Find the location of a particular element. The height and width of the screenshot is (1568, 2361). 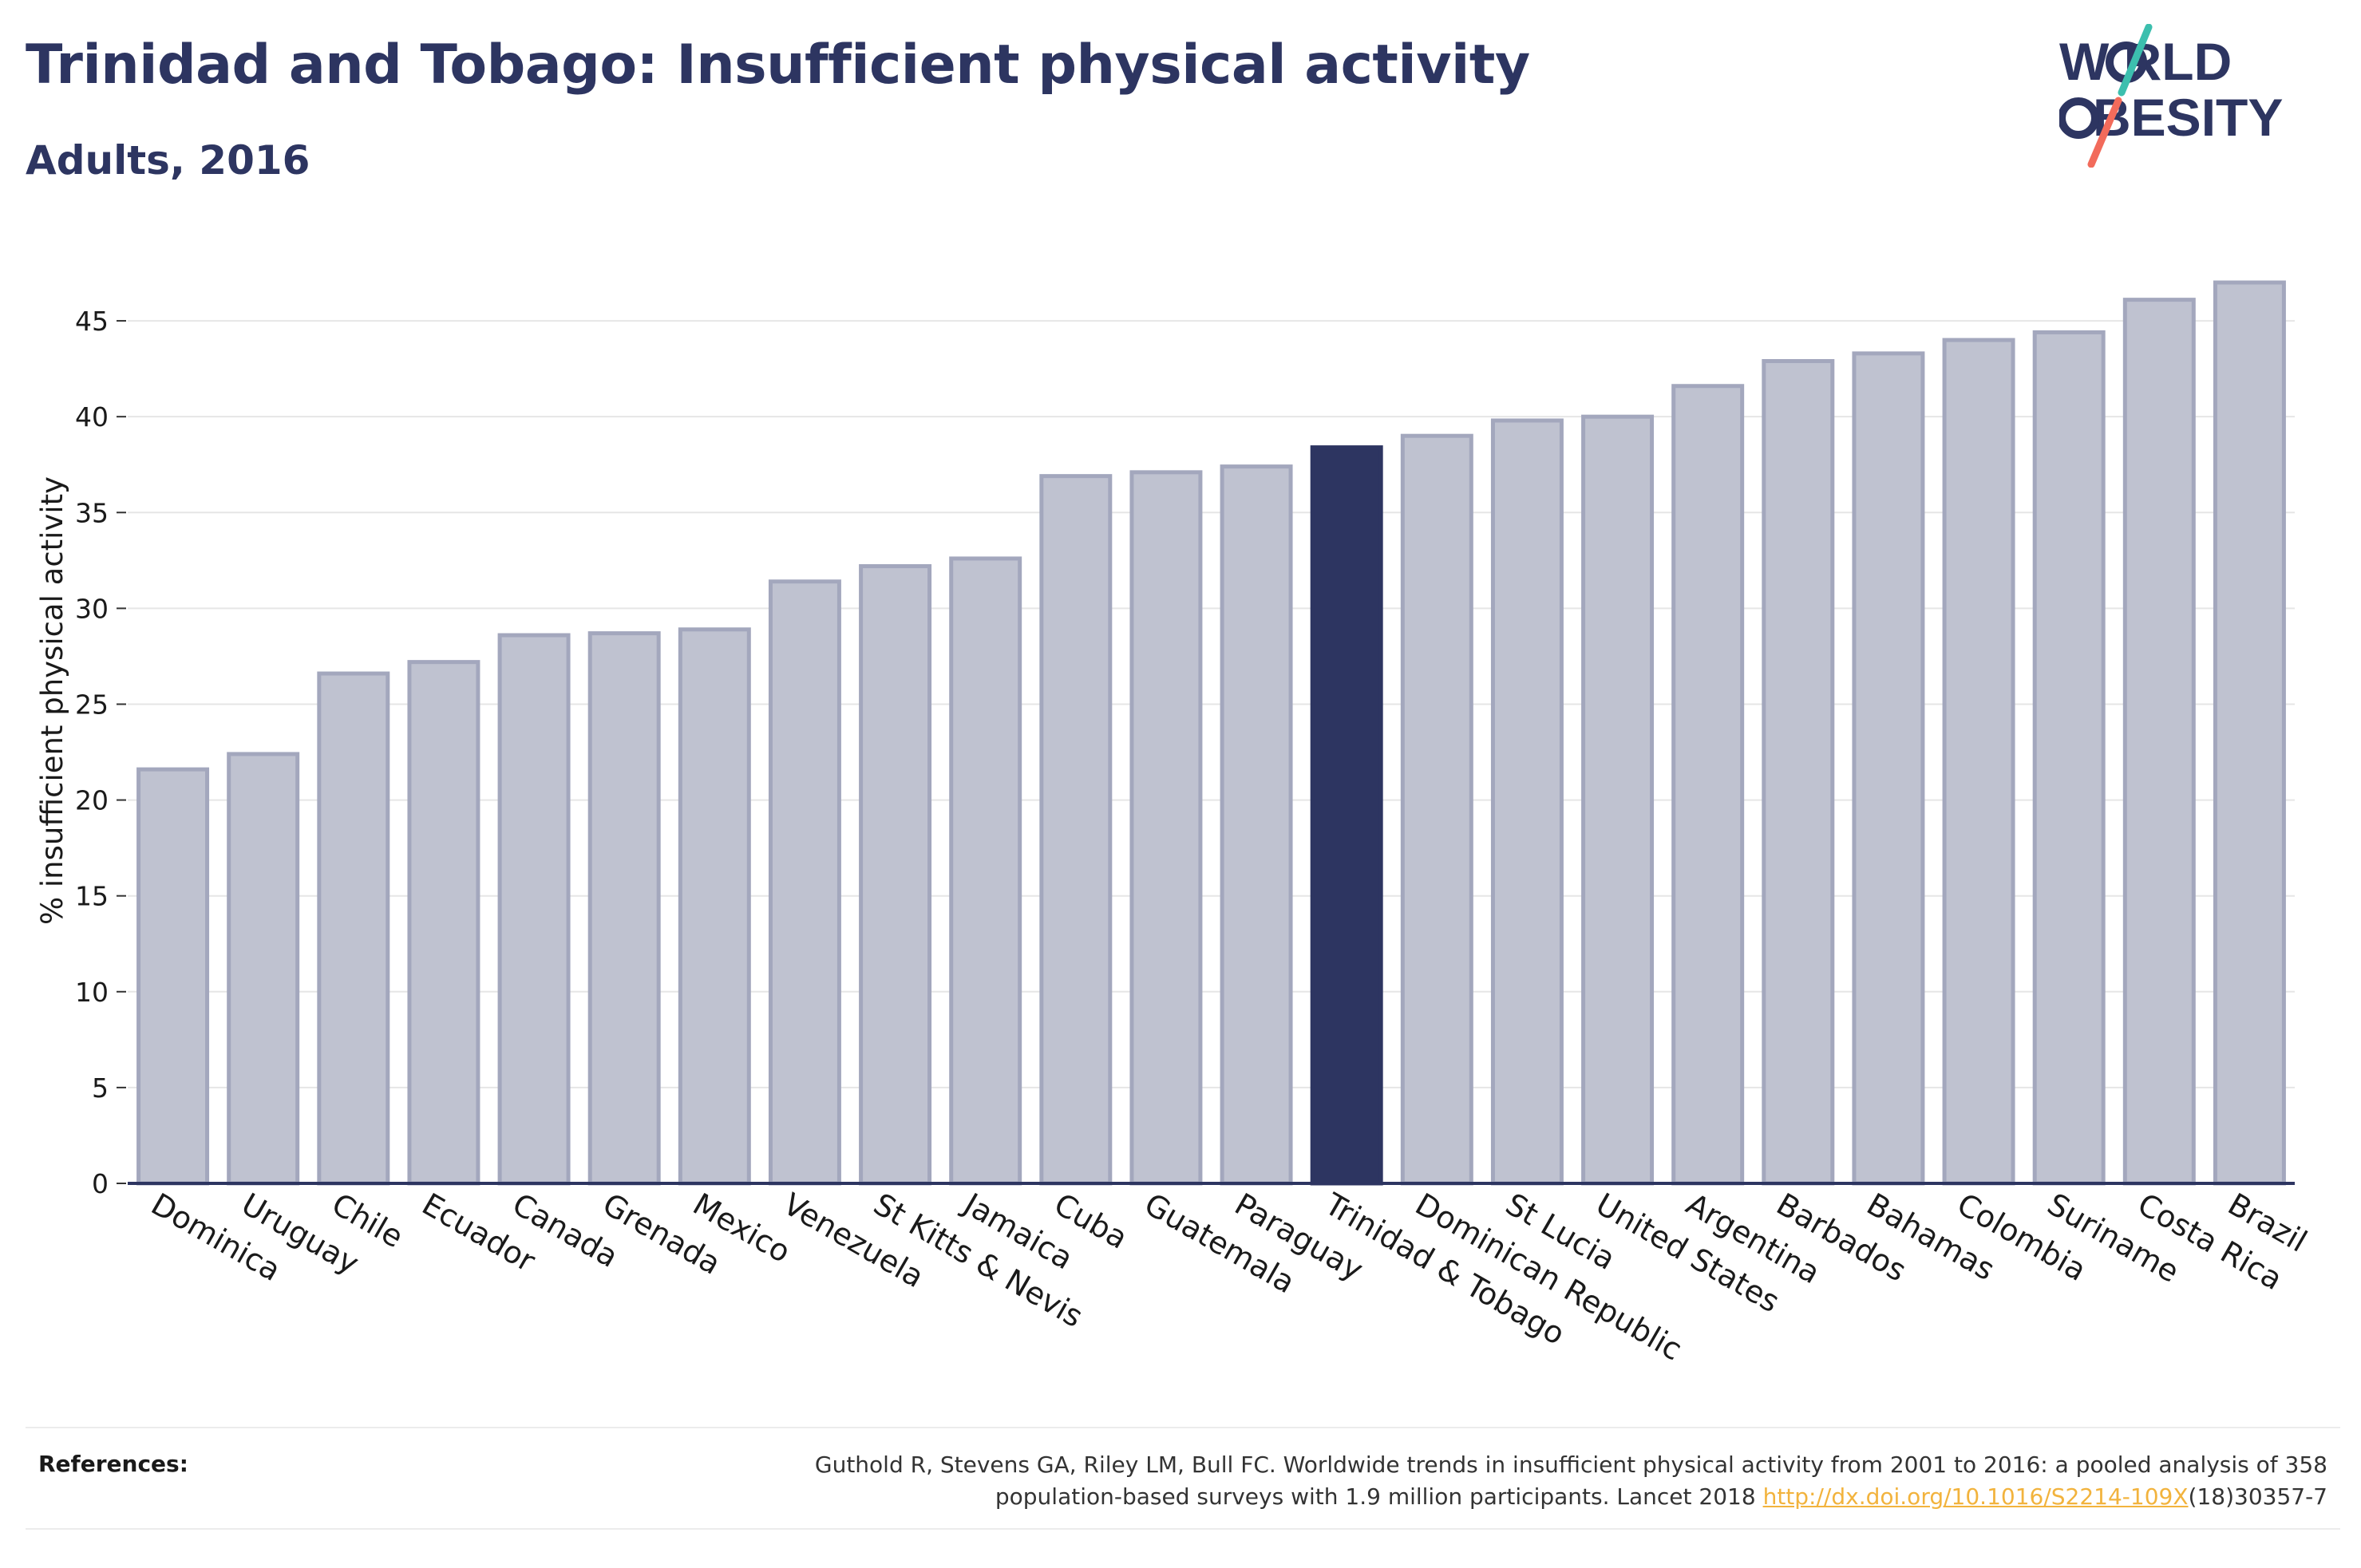

y-tick-label: 0 is located at coordinates (100, 1183).